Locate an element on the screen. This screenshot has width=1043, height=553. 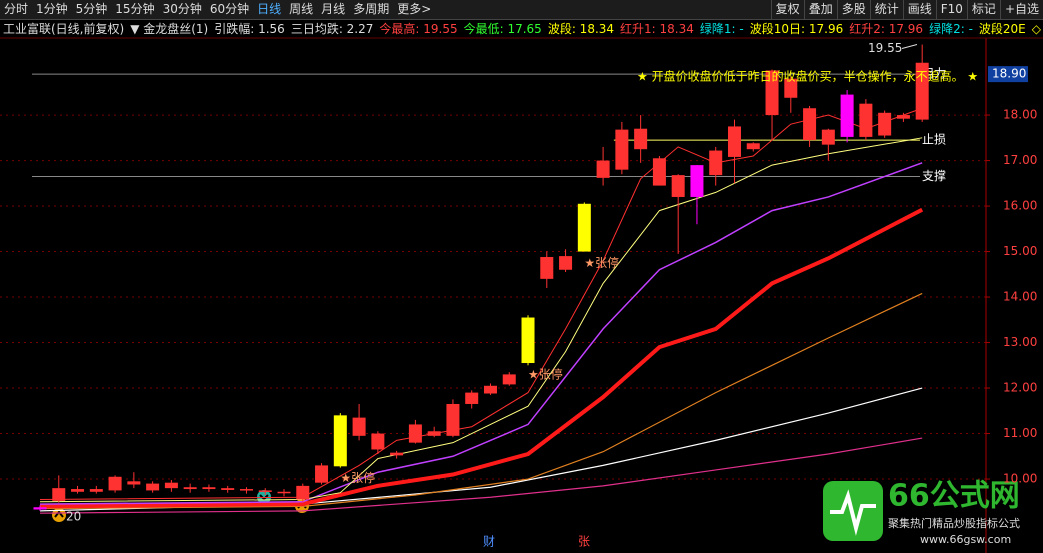
note: ★ 开盘价收盘价低于昨日的收盘价买，半仓操作，永不追高。 ★ is located at coordinates (807, 76).